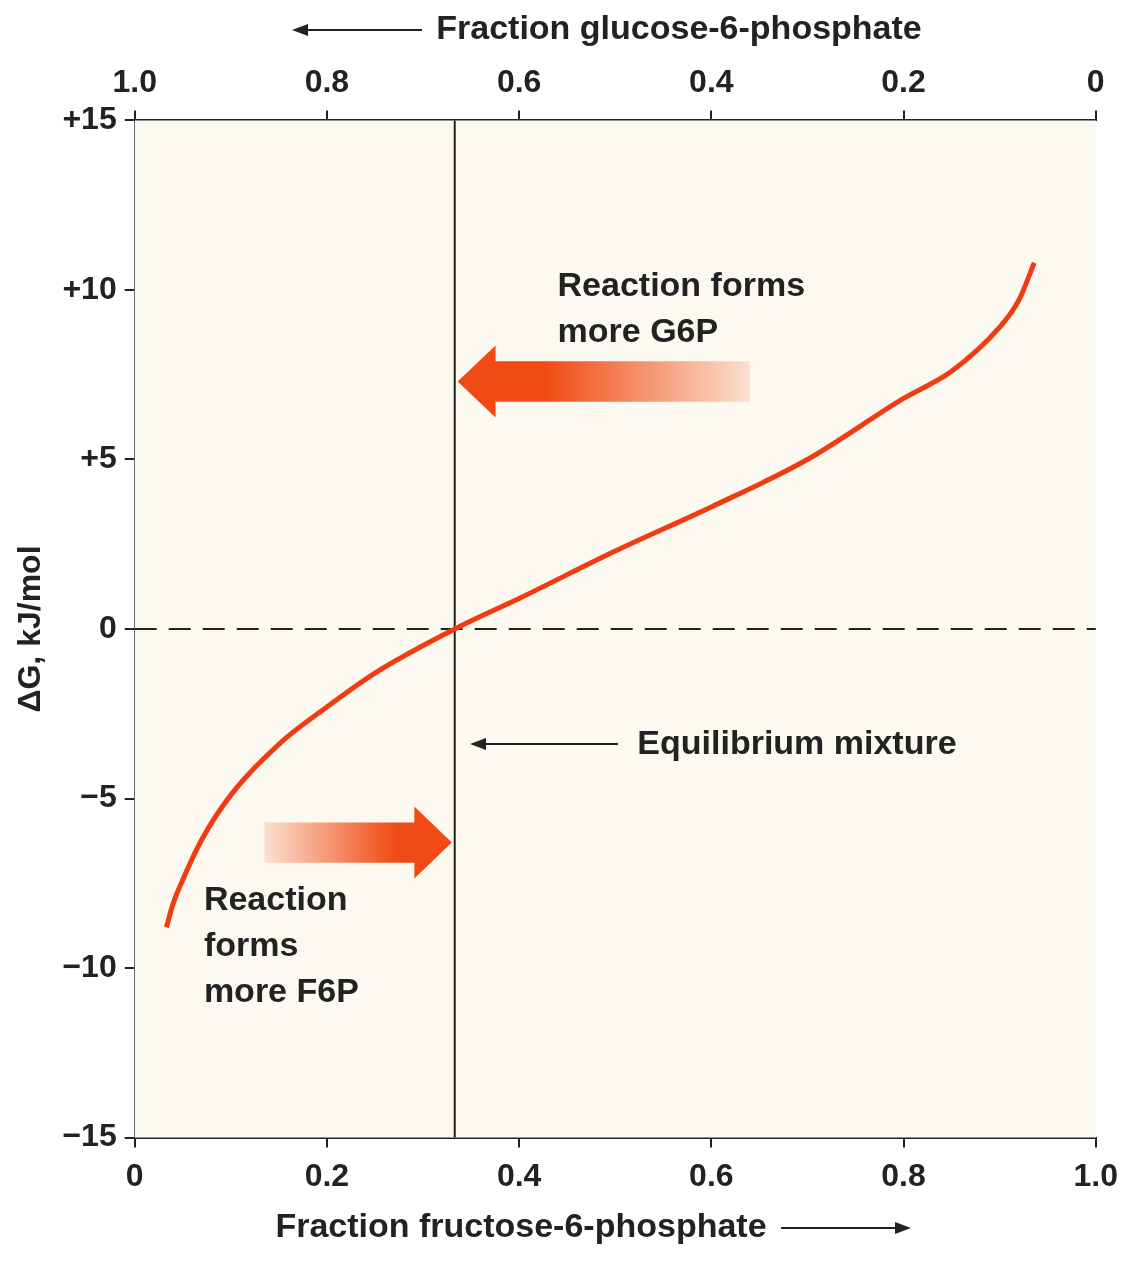  Describe the element at coordinates (903, 81) in the screenshot. I see `x2-tick-label: 0.2` at that location.